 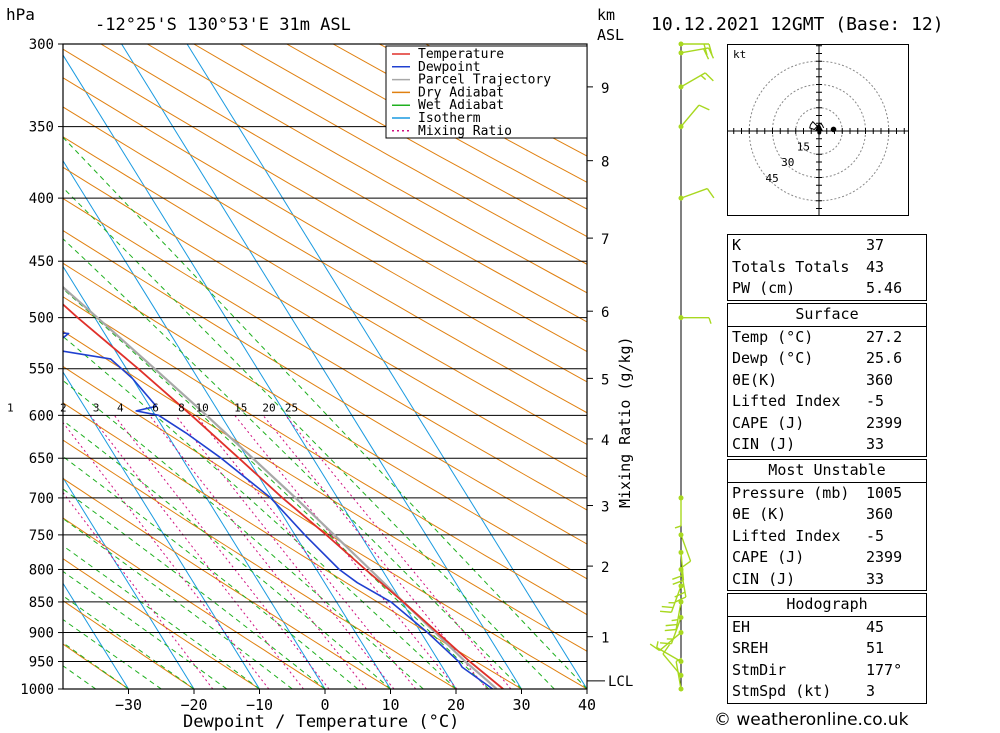 I want to click on pw-value: 5.46, so click(x=884, y=288).